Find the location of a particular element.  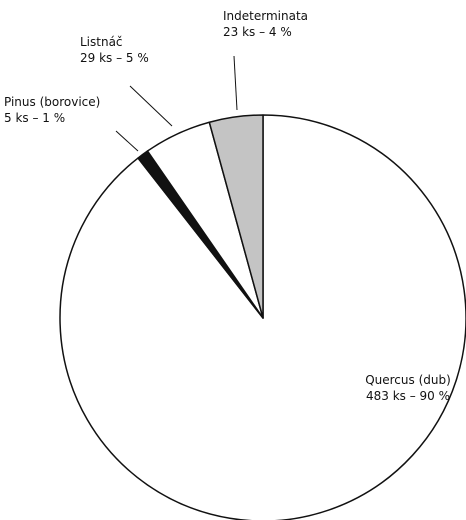

value-label: 483 ks – 90 % is located at coordinates (408, 396).